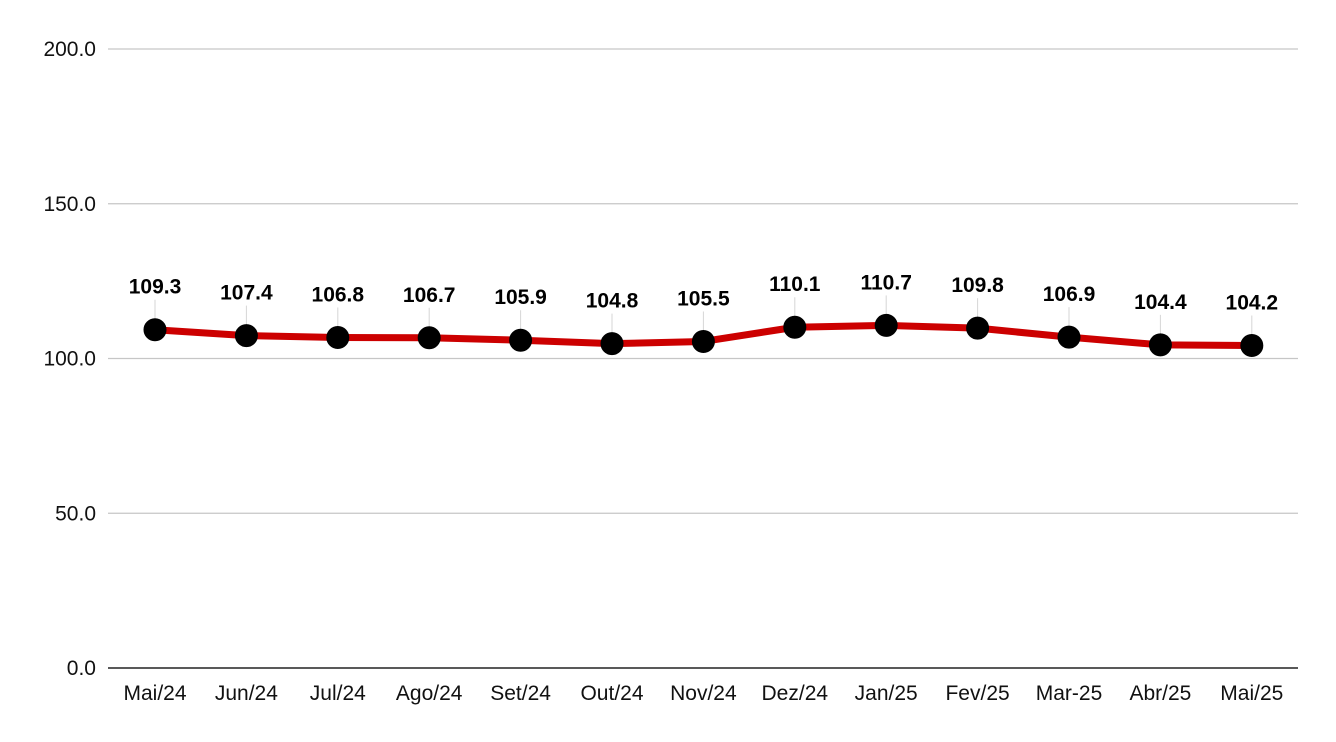  I want to click on x-tick-label: Abr/25, so click(1160, 693).